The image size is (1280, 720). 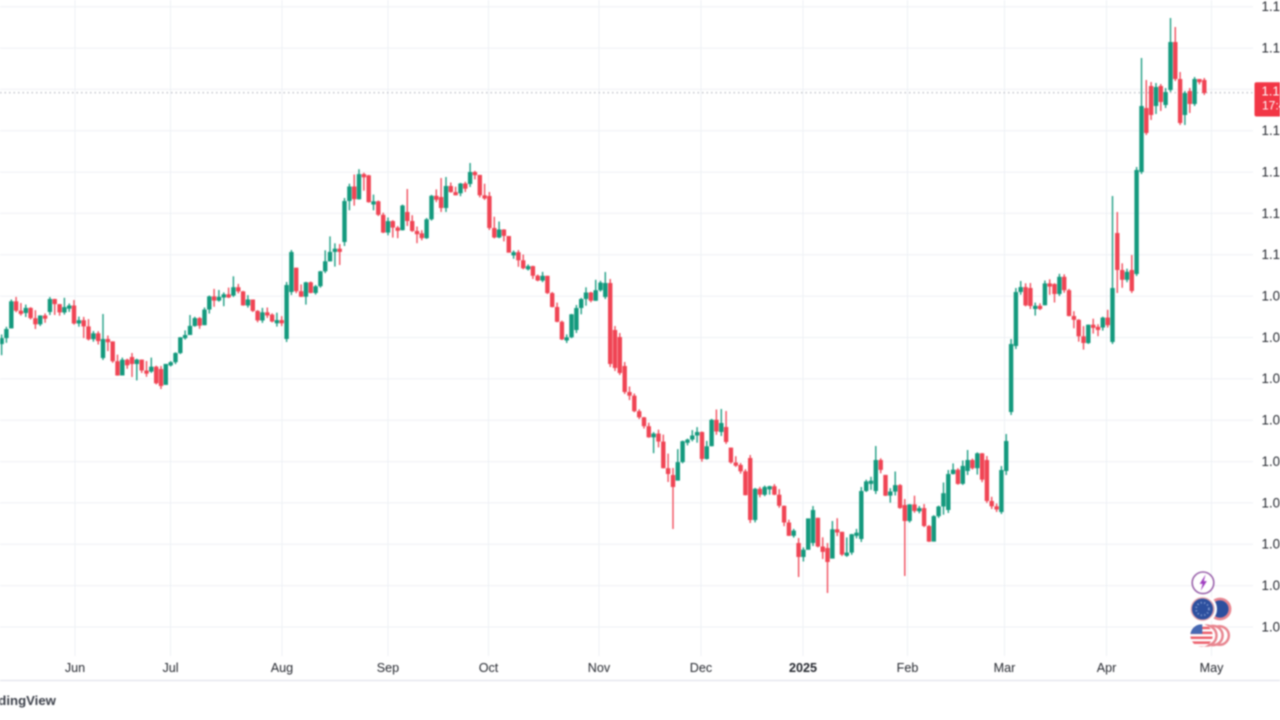 What do you see at coordinates (908, 668) in the screenshot?
I see `svg-text: Feb` at bounding box center [908, 668].